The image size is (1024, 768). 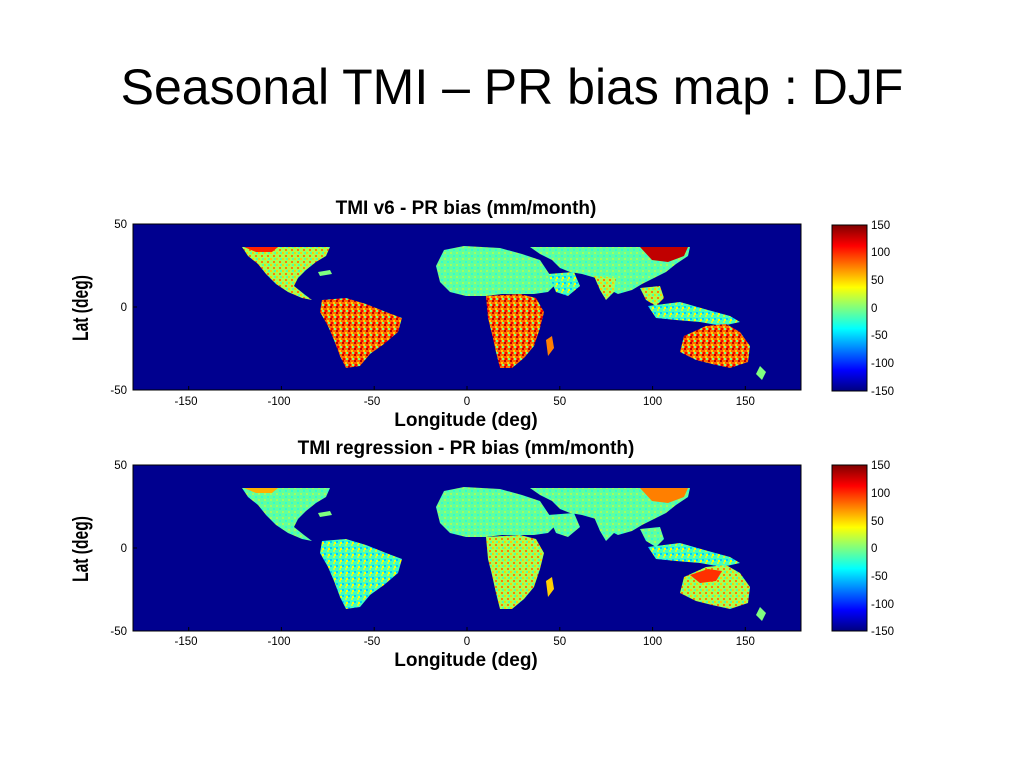 What do you see at coordinates (261, 490) in the screenshot?
I see `land-north-america-warm` at bounding box center [261, 490].